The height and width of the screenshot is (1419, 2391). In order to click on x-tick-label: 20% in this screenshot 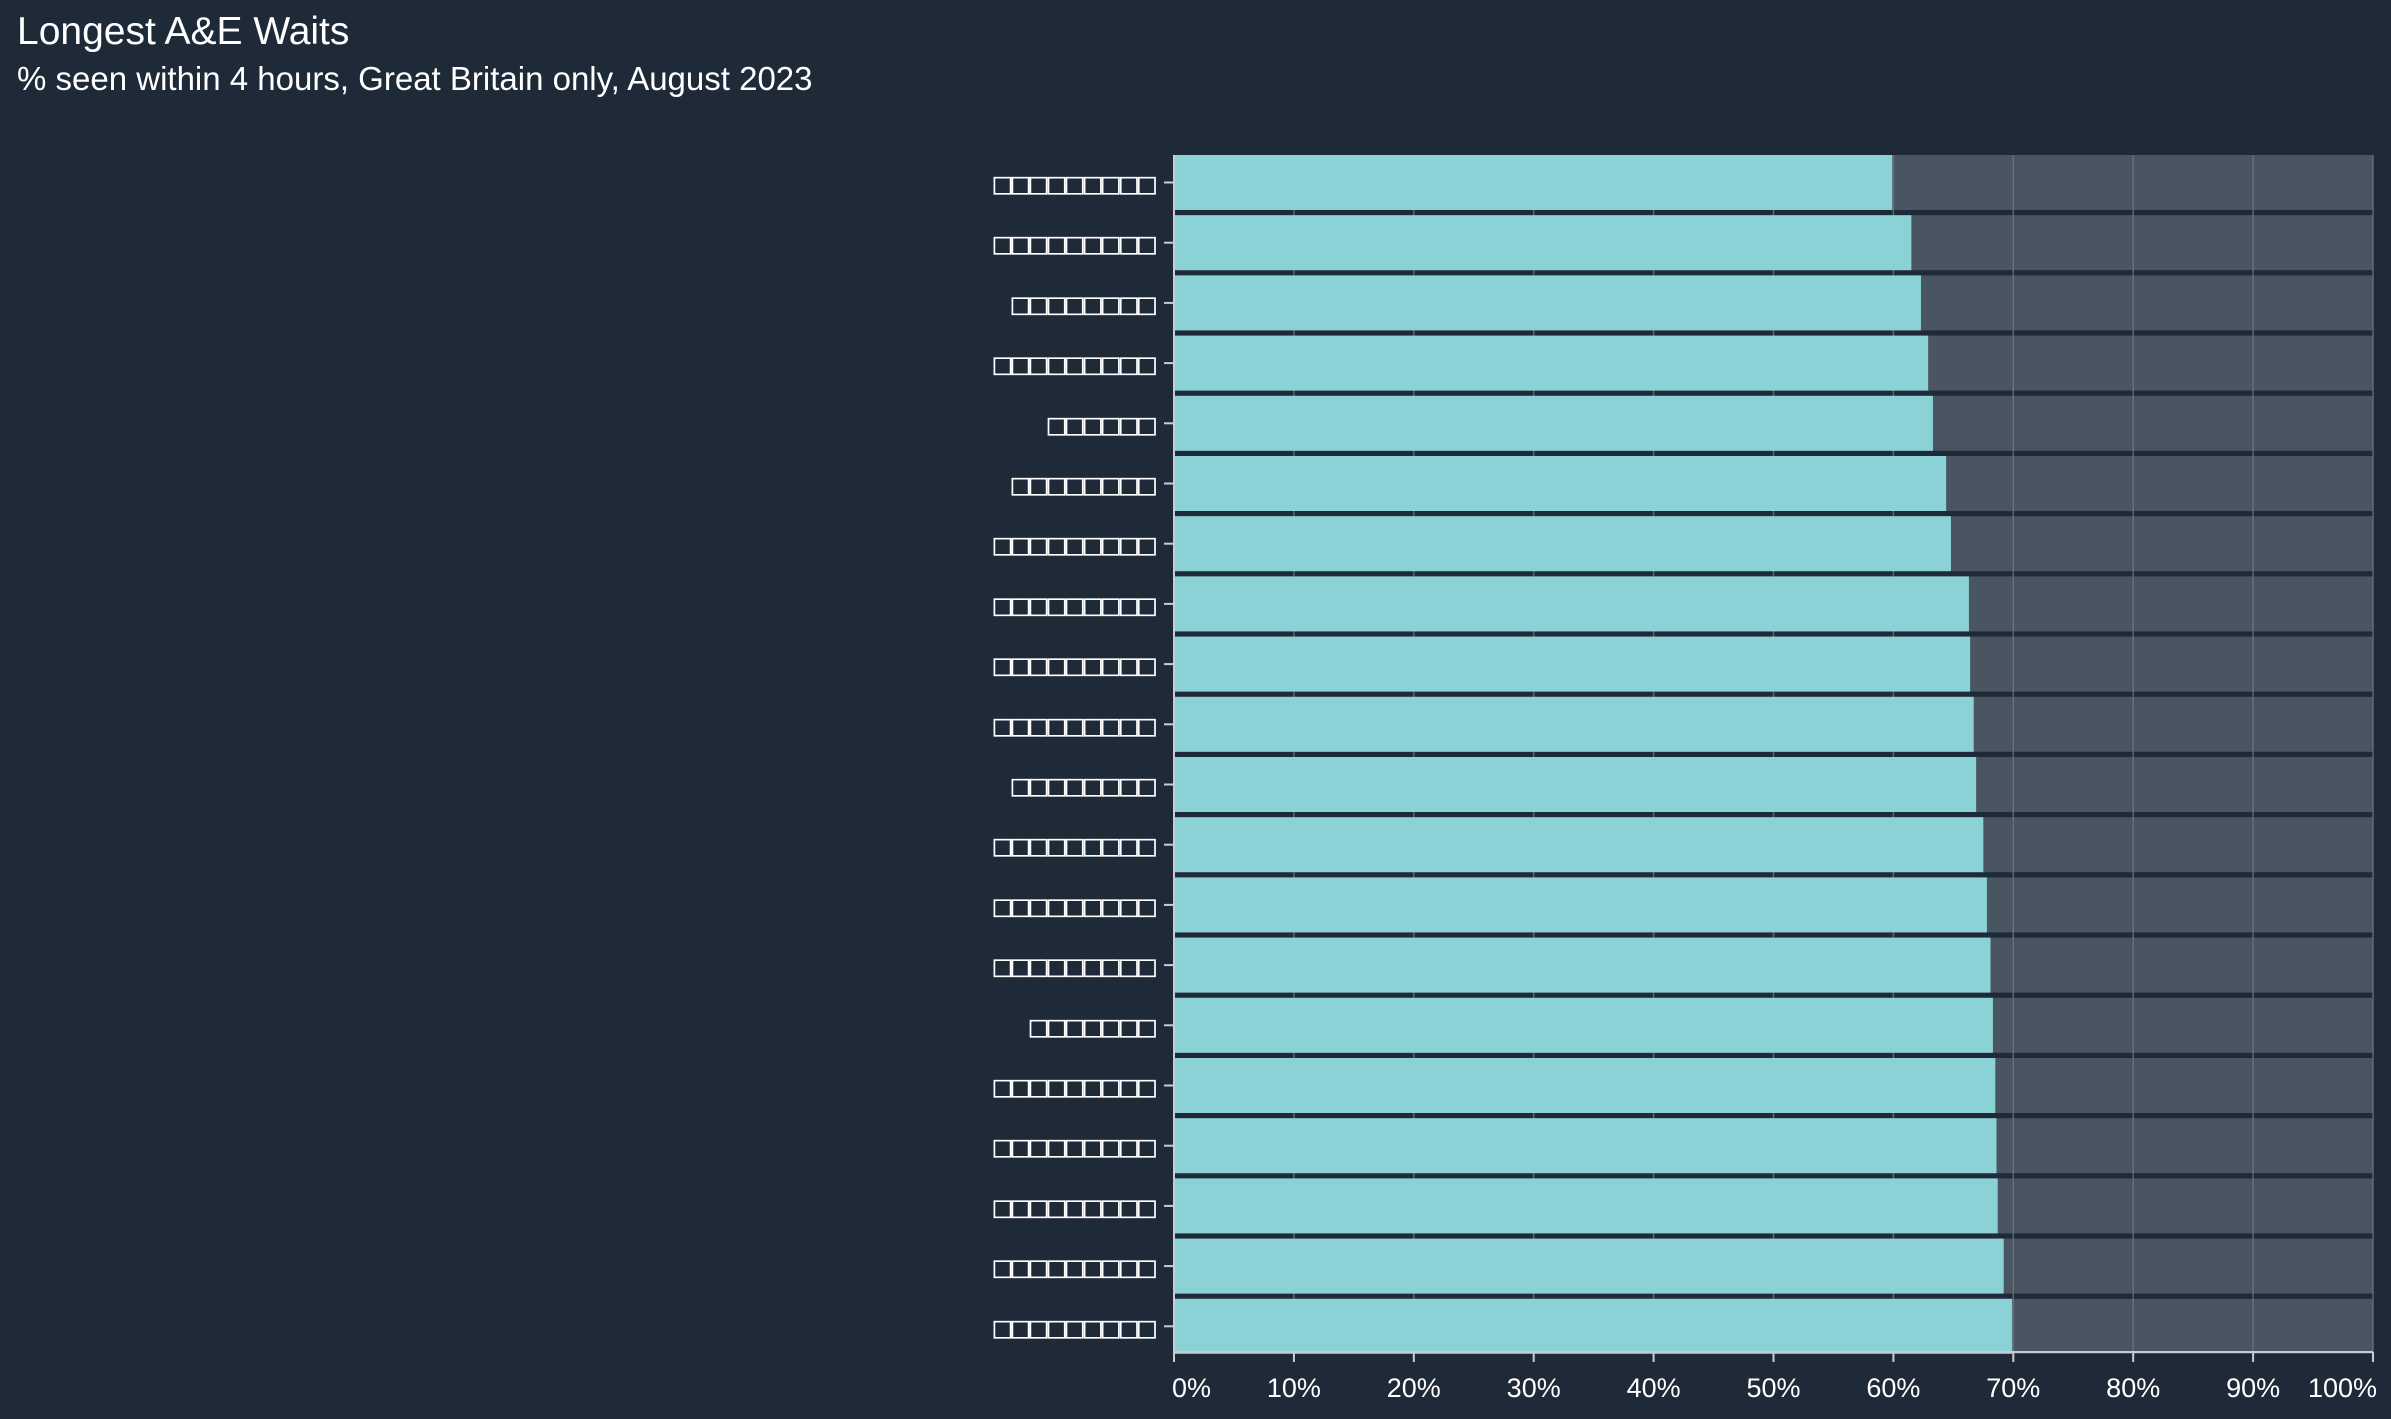, I will do `click(1414, 1388)`.